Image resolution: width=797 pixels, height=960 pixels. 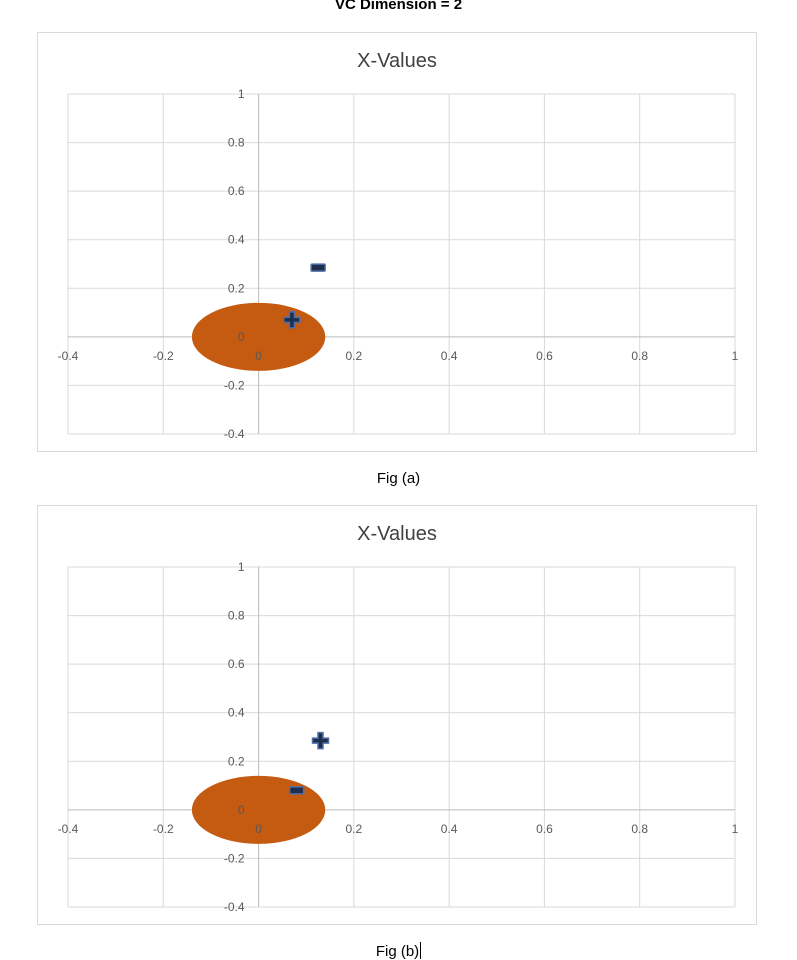 I want to click on chart-b-y-tick-label: 1, so click(x=241, y=567).